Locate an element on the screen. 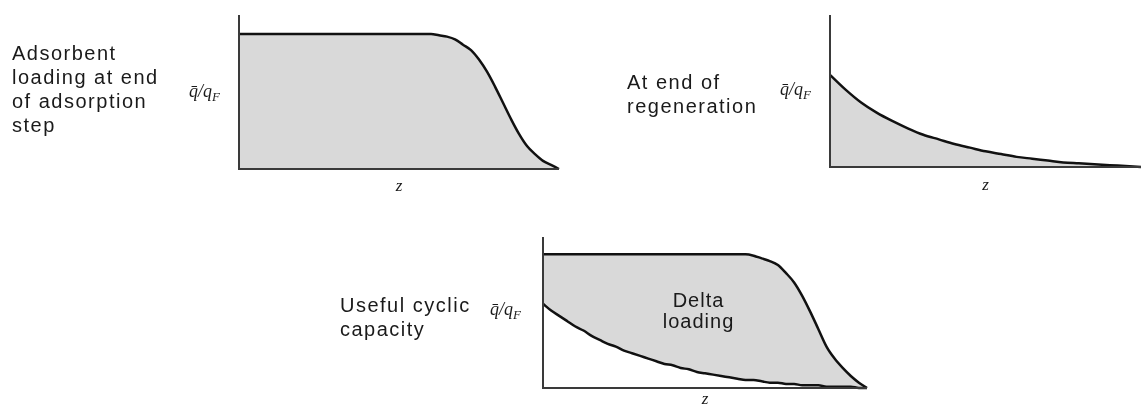 The width and height of the screenshot is (1144, 412). annotation: Delta loading is located at coordinates (698, 310).